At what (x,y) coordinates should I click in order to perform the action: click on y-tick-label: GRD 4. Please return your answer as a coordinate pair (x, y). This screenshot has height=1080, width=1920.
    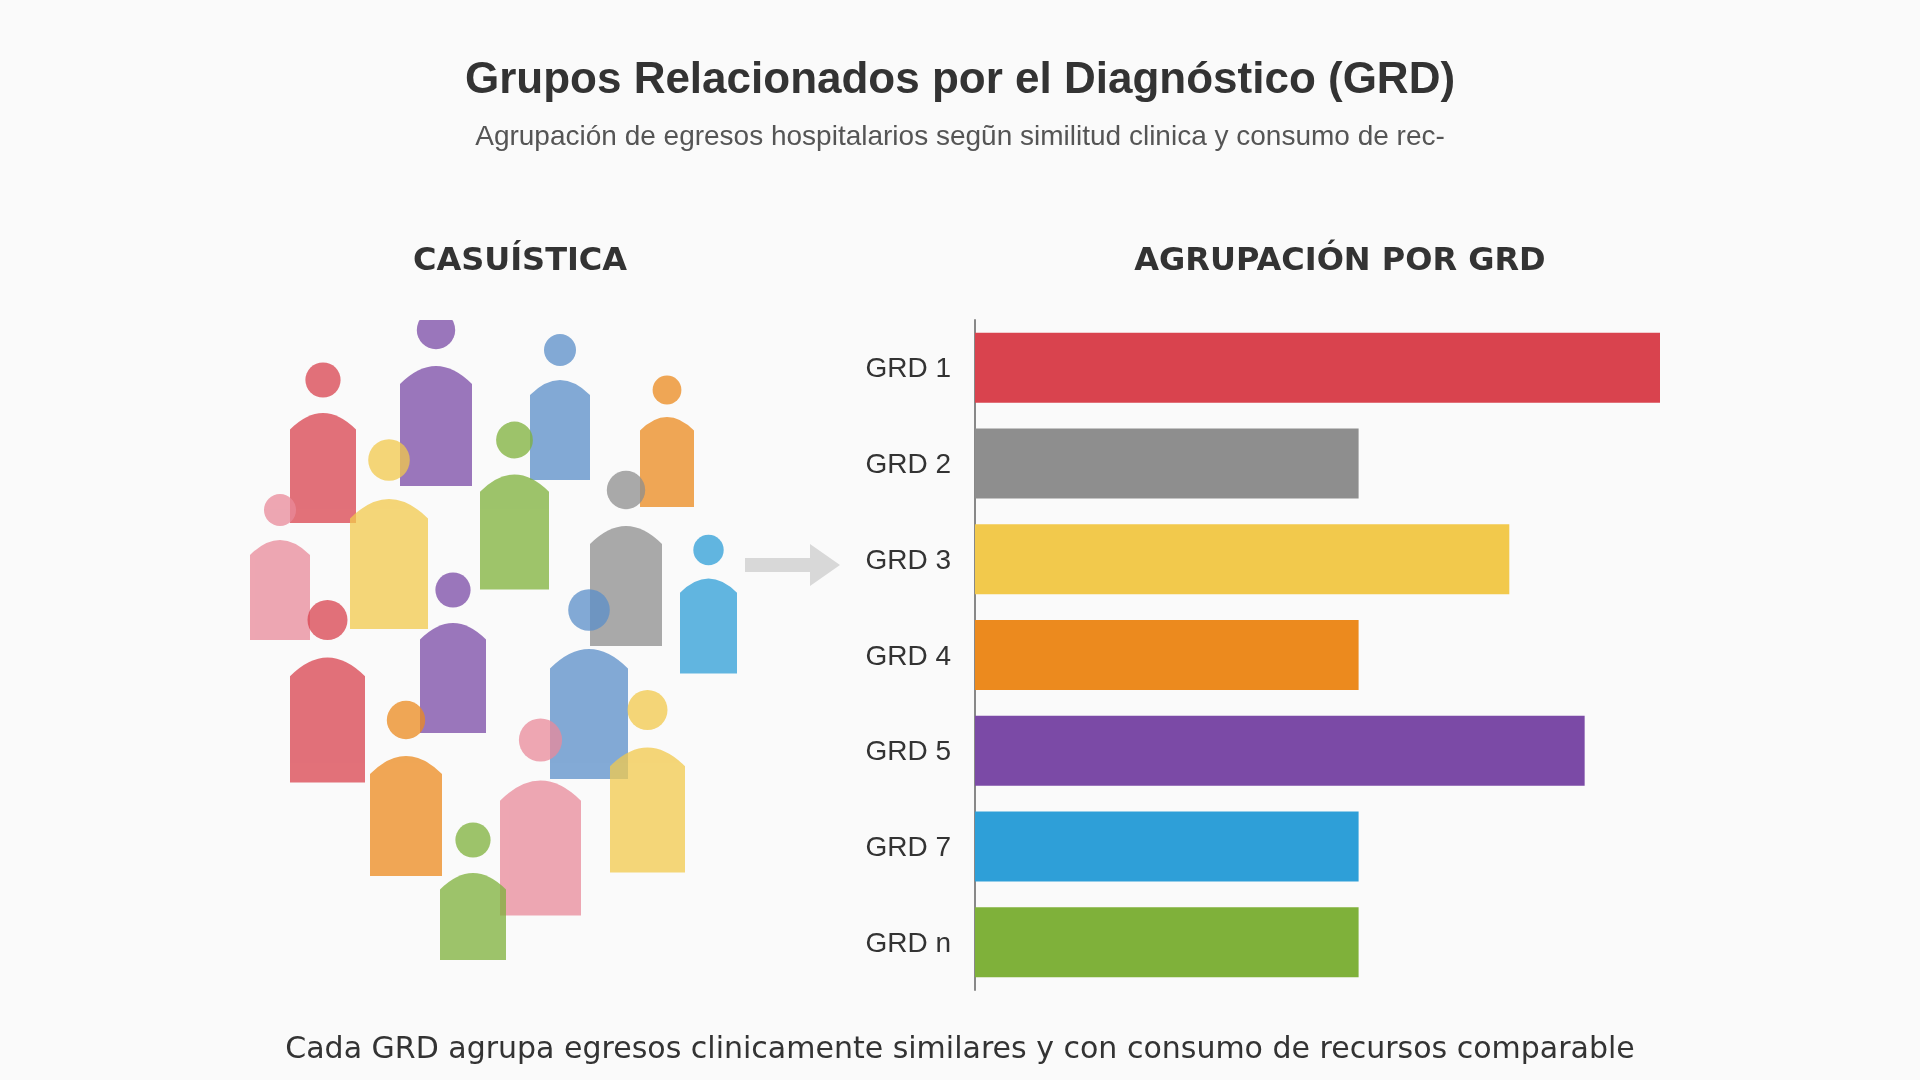
    Looking at the image, I should click on (908, 655).